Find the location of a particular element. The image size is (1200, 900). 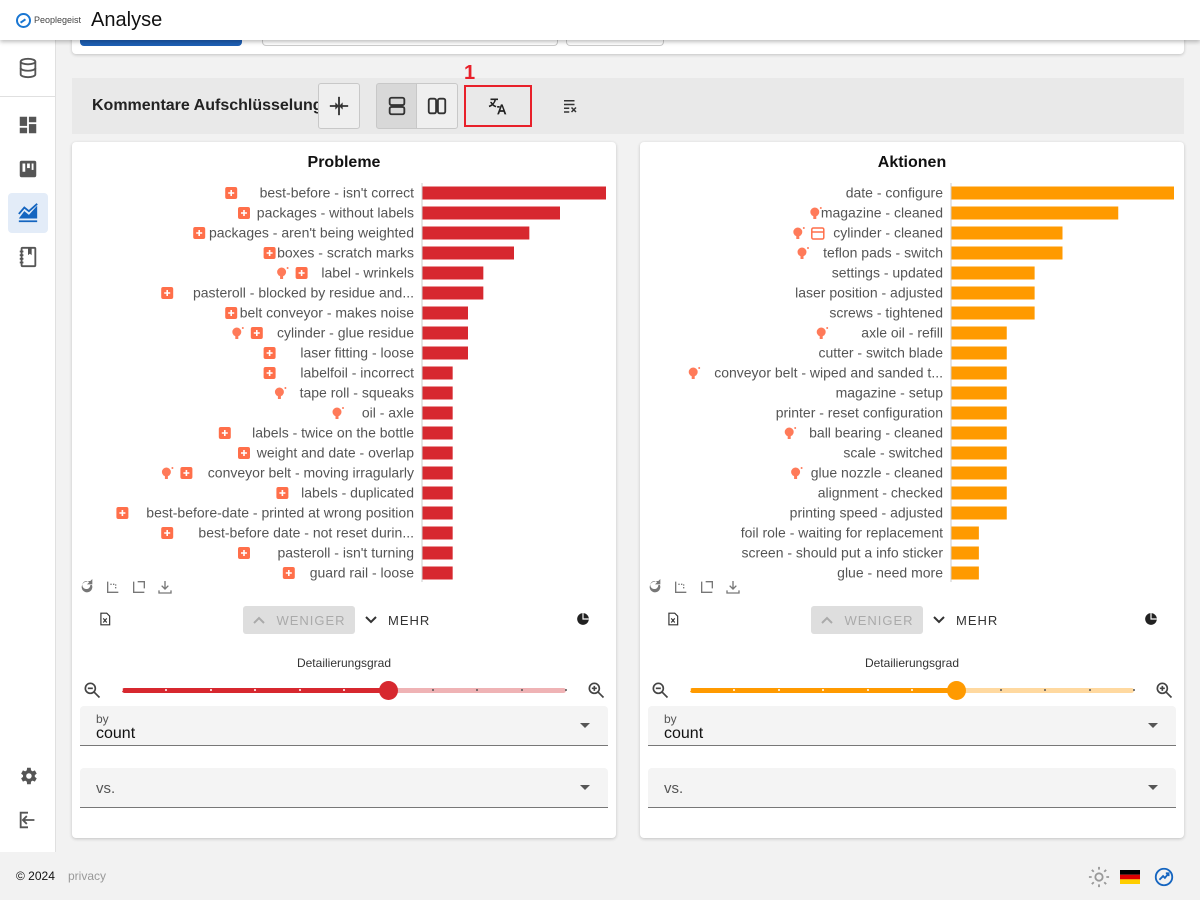

previous-section-button is located at coordinates (161, 43).